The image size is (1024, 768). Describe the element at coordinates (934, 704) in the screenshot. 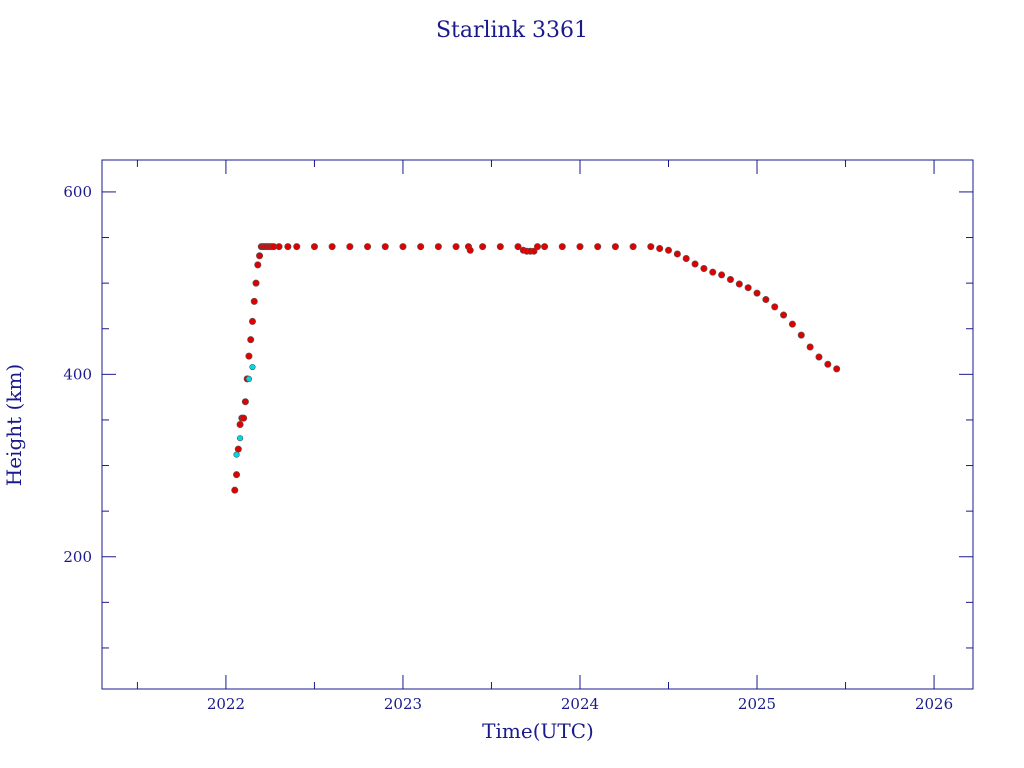

I see `x-tick-label: 2026` at that location.